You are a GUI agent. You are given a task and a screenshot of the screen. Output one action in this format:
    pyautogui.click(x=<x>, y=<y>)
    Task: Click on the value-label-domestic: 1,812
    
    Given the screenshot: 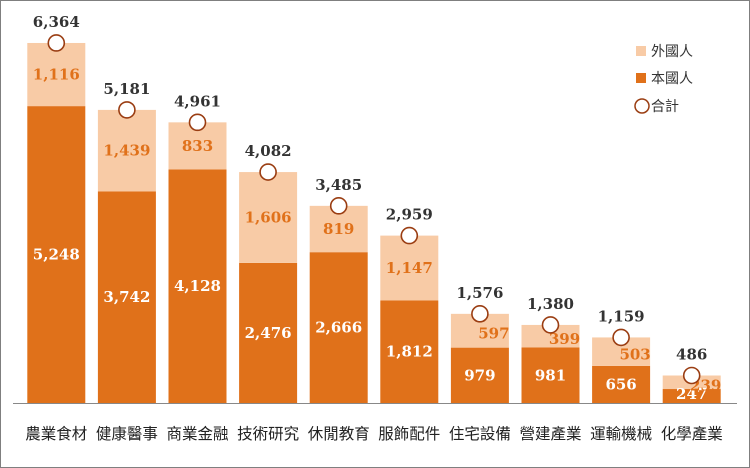 What is the action you would take?
    pyautogui.click(x=409, y=352)
    